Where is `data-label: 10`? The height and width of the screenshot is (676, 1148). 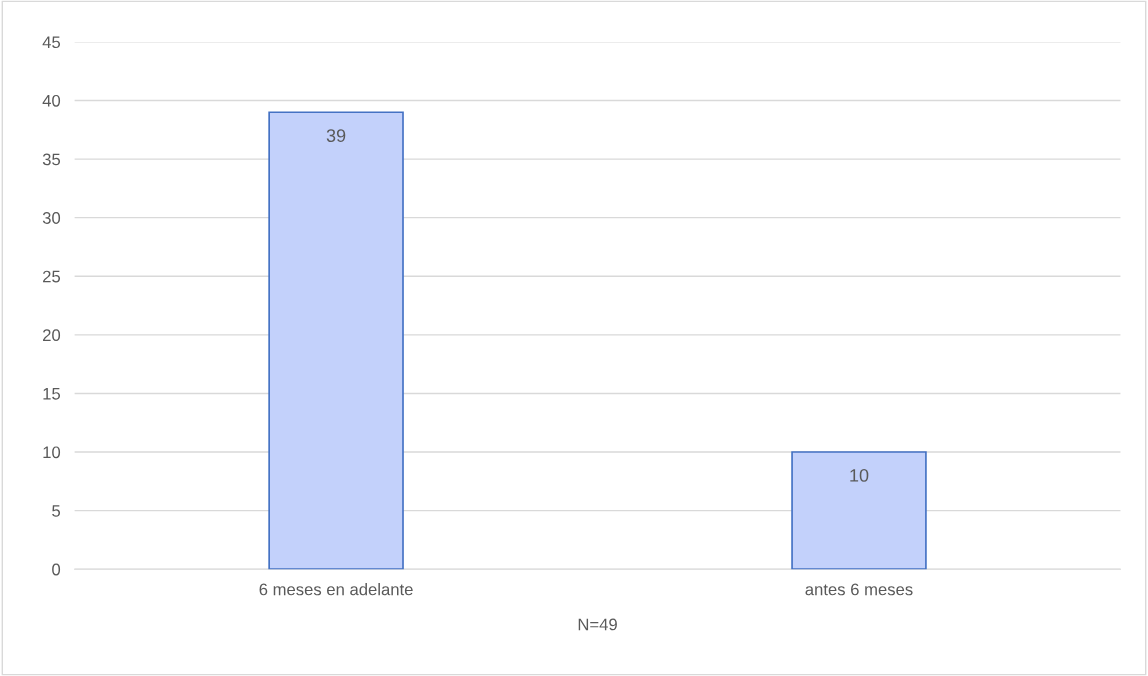
data-label: 10 is located at coordinates (859, 475).